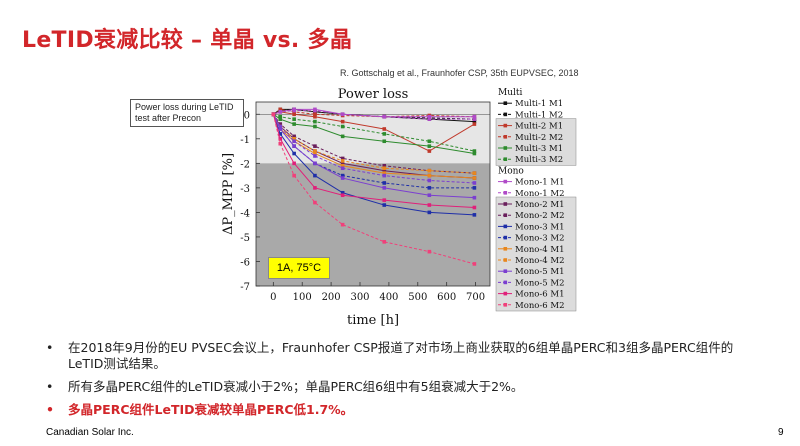  I want to click on legend-group-label: Multi, so click(510, 93).